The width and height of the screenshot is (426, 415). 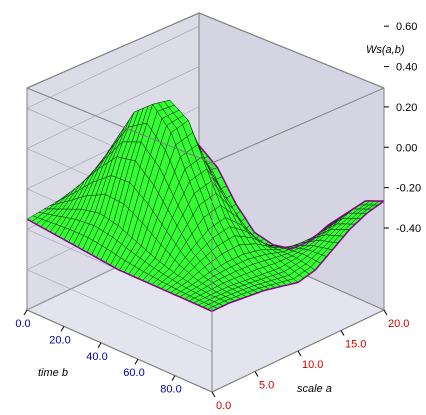 I want to click on y-tick-label: 40.0, so click(x=96, y=357).